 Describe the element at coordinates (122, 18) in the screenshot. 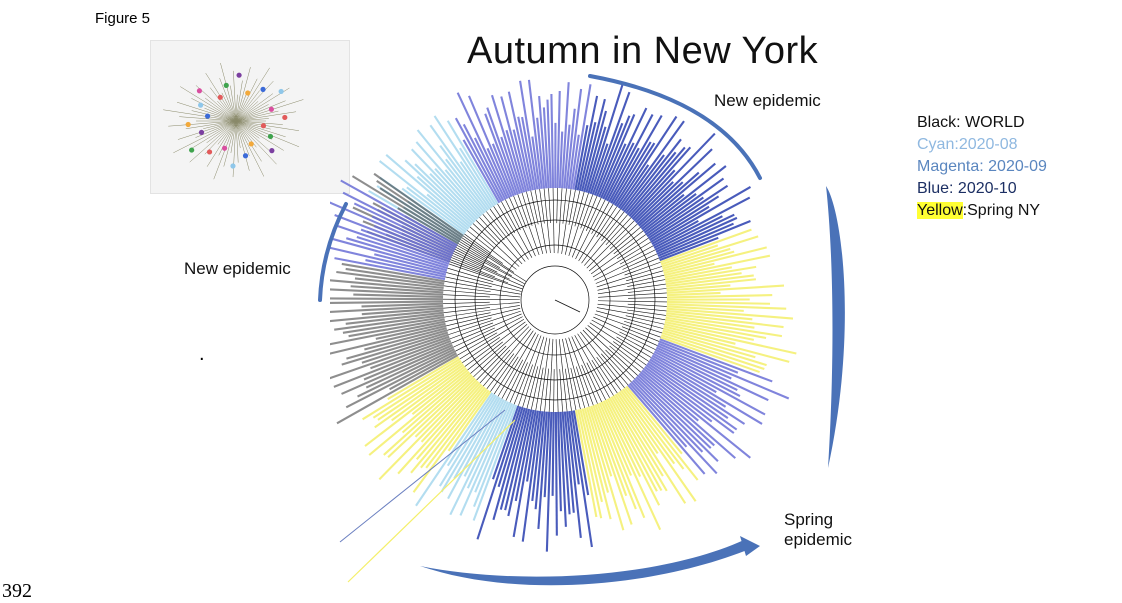

I see `figure-label: Figure 5` at that location.